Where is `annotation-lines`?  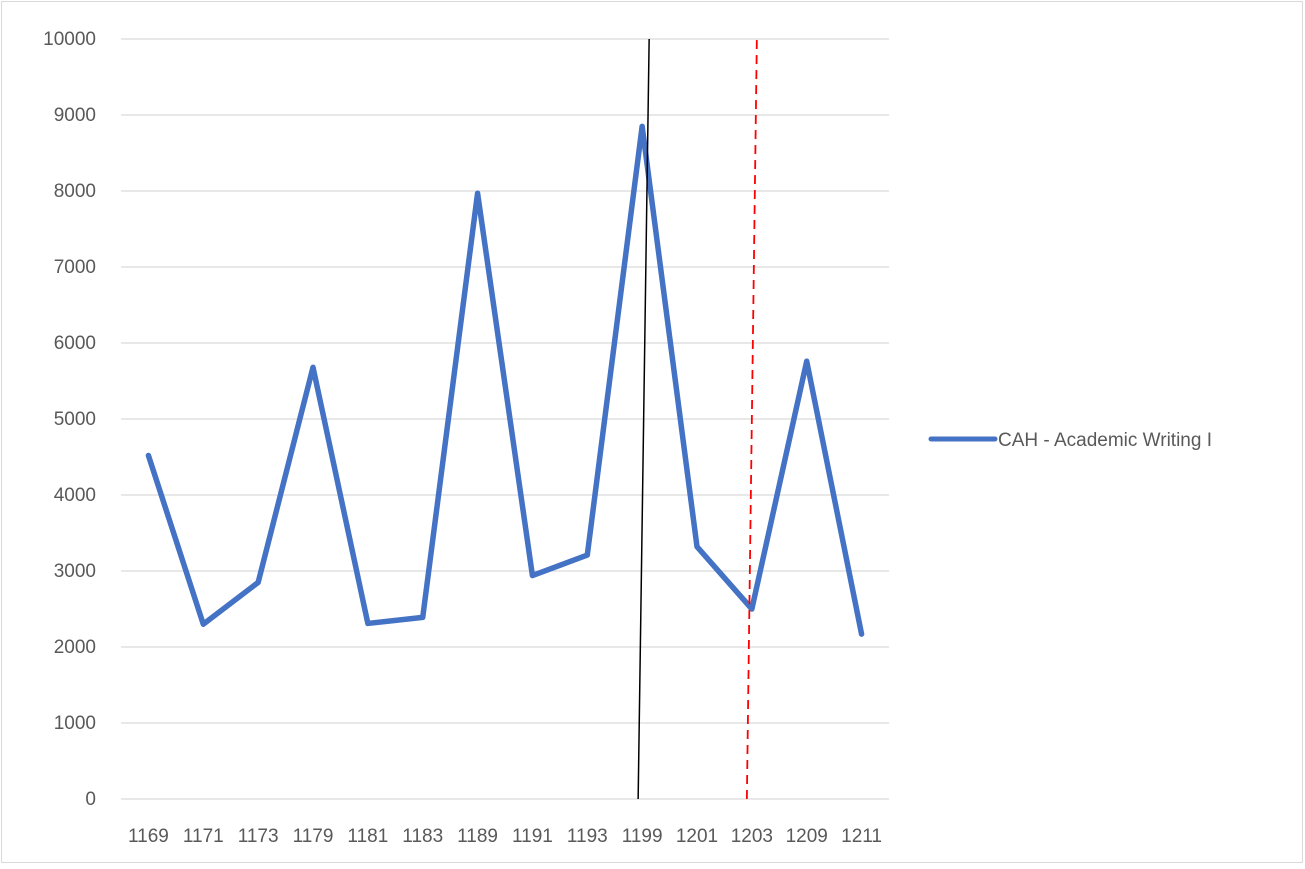
annotation-lines is located at coordinates (697, 418).